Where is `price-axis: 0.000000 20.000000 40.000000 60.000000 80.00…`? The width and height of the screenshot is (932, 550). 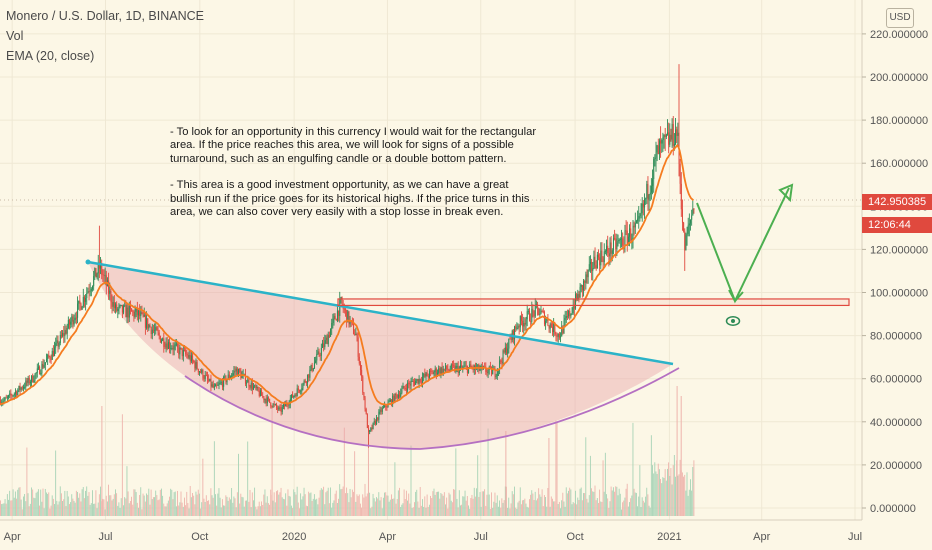 price-axis: 0.000000 20.000000 40.000000 60.000000 80.00… is located at coordinates (895, 272).